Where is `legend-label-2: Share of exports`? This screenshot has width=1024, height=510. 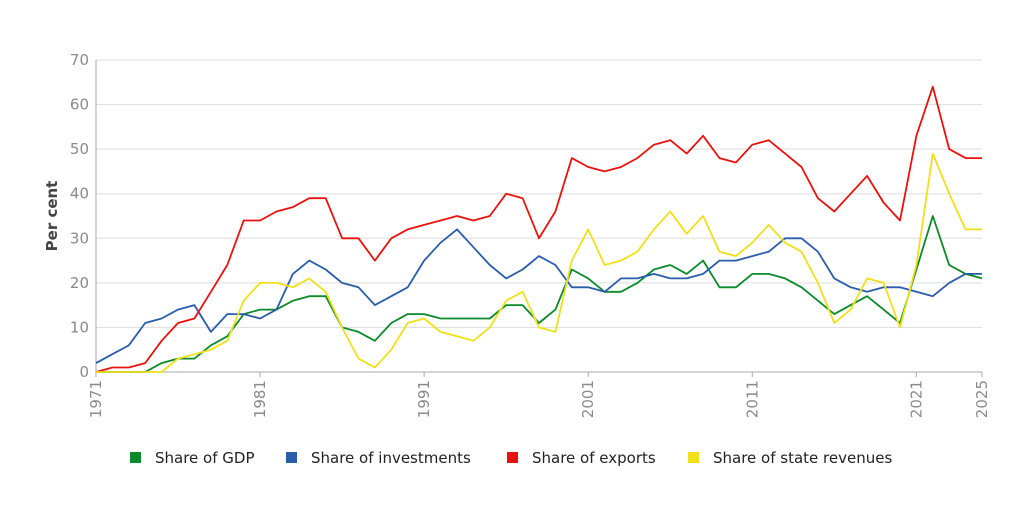
legend-label-2: Share of exports is located at coordinates (594, 458).